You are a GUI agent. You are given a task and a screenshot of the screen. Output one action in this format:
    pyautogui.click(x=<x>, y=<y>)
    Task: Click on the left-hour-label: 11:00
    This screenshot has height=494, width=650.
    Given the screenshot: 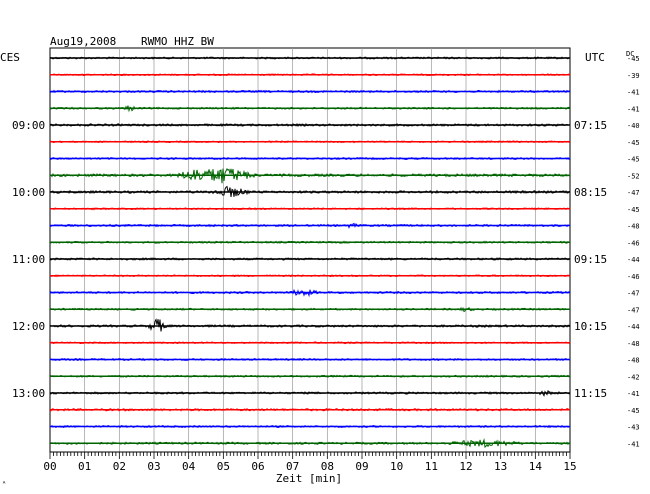 What is the action you would take?
    pyautogui.click(x=28, y=259)
    